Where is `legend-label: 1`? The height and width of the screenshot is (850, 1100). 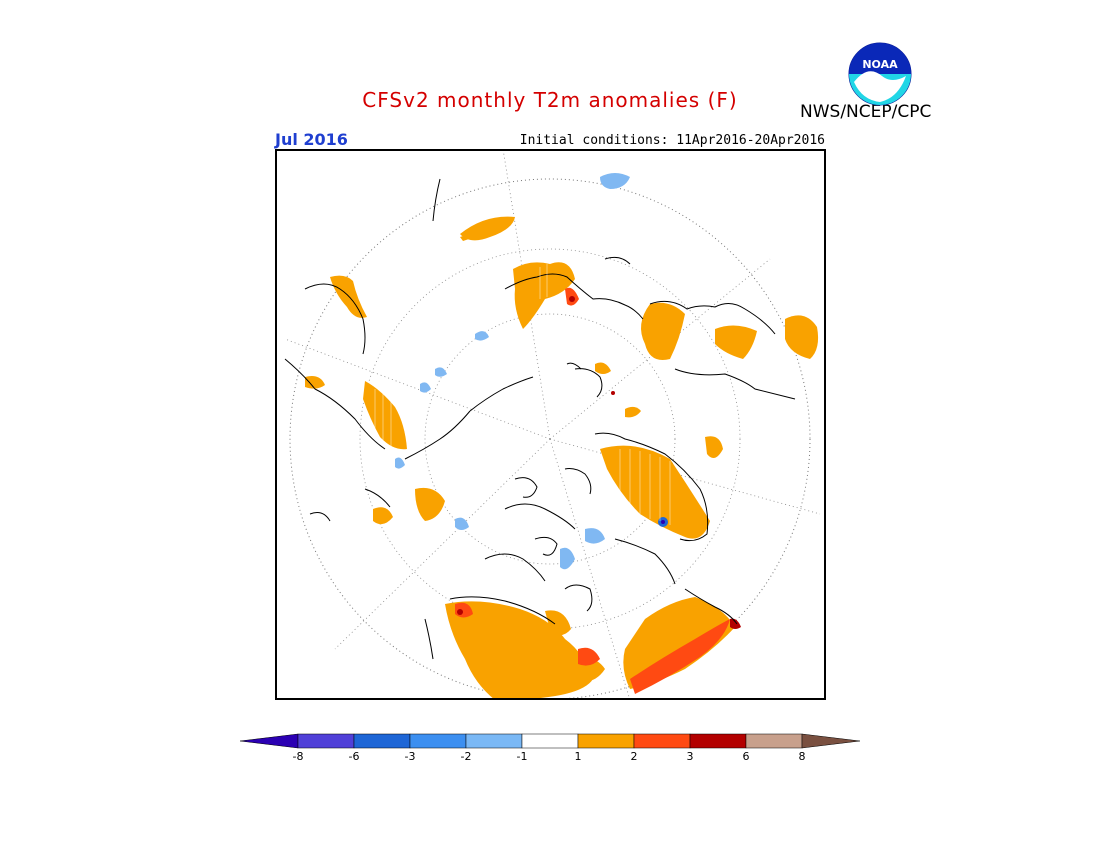 legend-label: 1 is located at coordinates (578, 756).